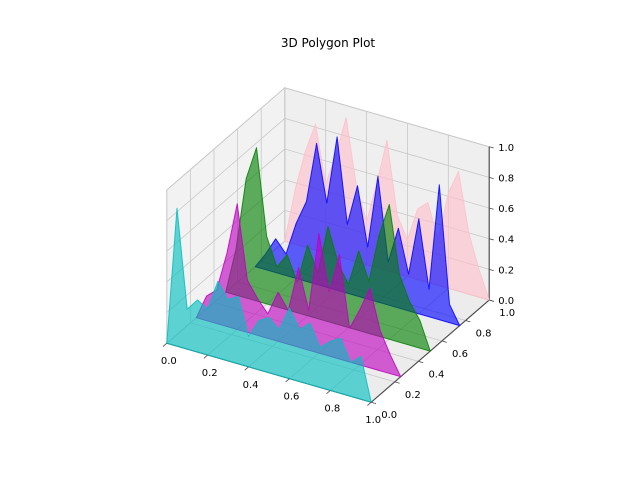 The height and width of the screenshot is (480, 640). What do you see at coordinates (507, 313) in the screenshot?
I see `y-tick-label: 1.0` at bounding box center [507, 313].